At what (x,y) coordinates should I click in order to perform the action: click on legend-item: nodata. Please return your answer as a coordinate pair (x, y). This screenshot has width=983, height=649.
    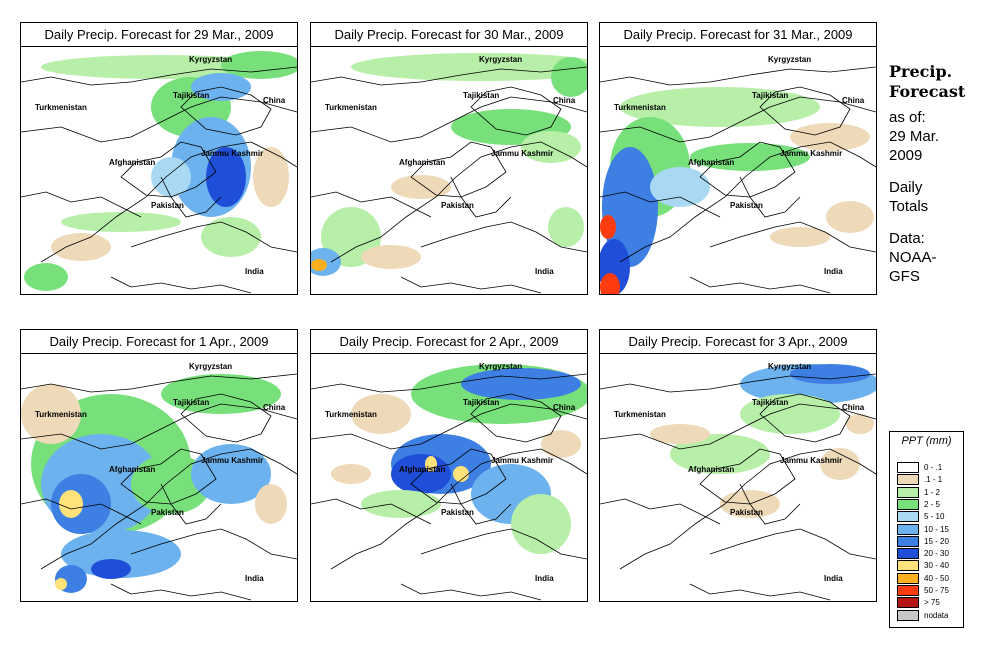
    Looking at the image, I should click on (929, 615).